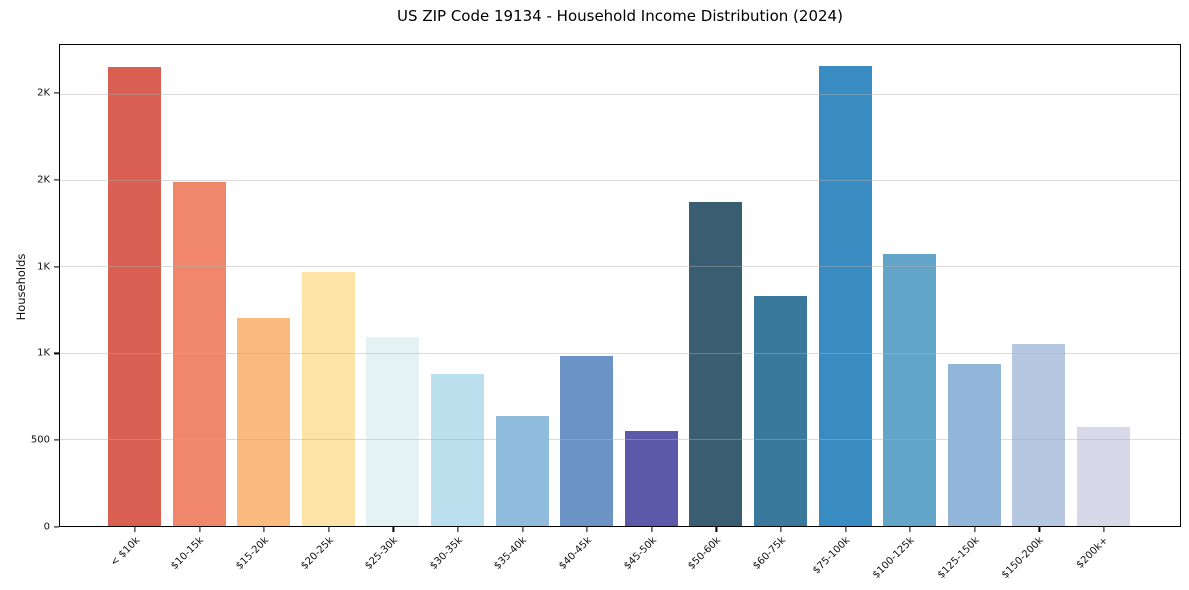  Describe the element at coordinates (974, 444) in the screenshot. I see `bar-$125-150k` at that location.